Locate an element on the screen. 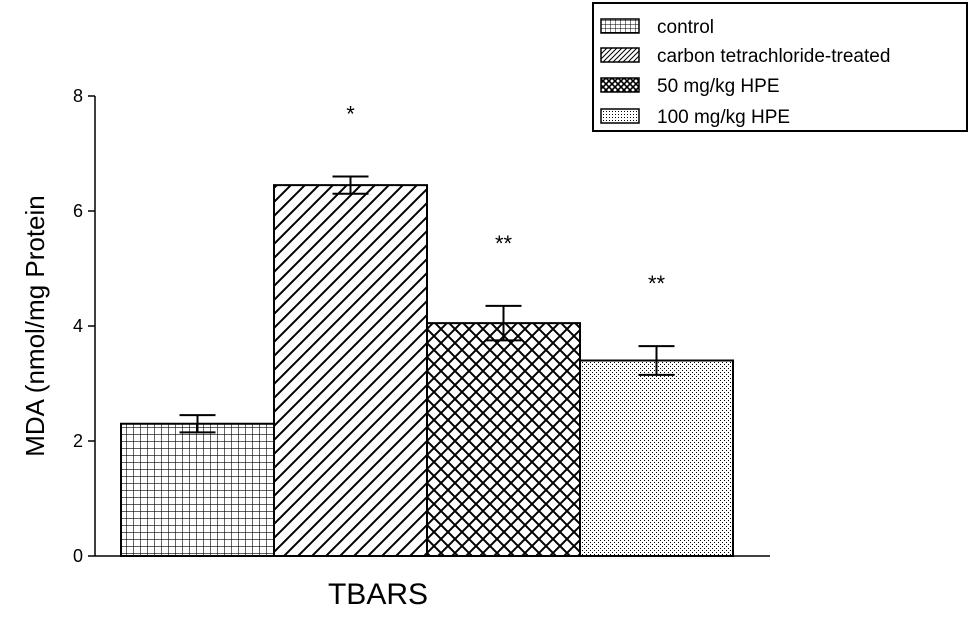  y-axis-title: MDA (nmol/mg Protein is located at coordinates (35, 326).